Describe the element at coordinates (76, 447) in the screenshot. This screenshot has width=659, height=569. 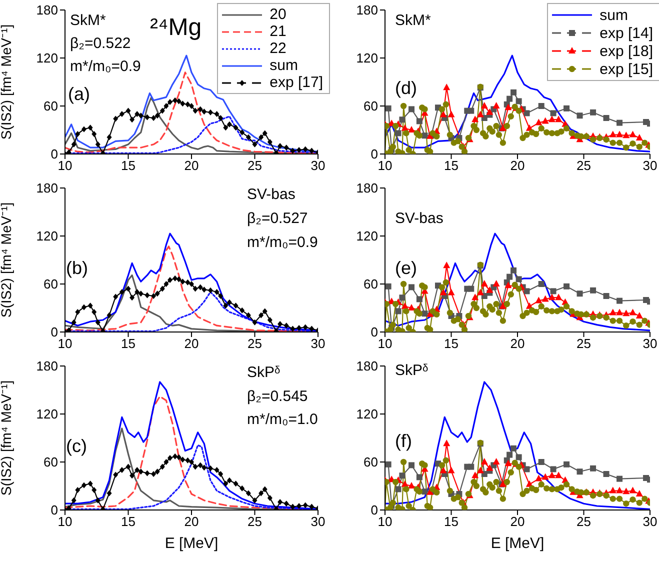
I see `annotation: (c)` at that location.